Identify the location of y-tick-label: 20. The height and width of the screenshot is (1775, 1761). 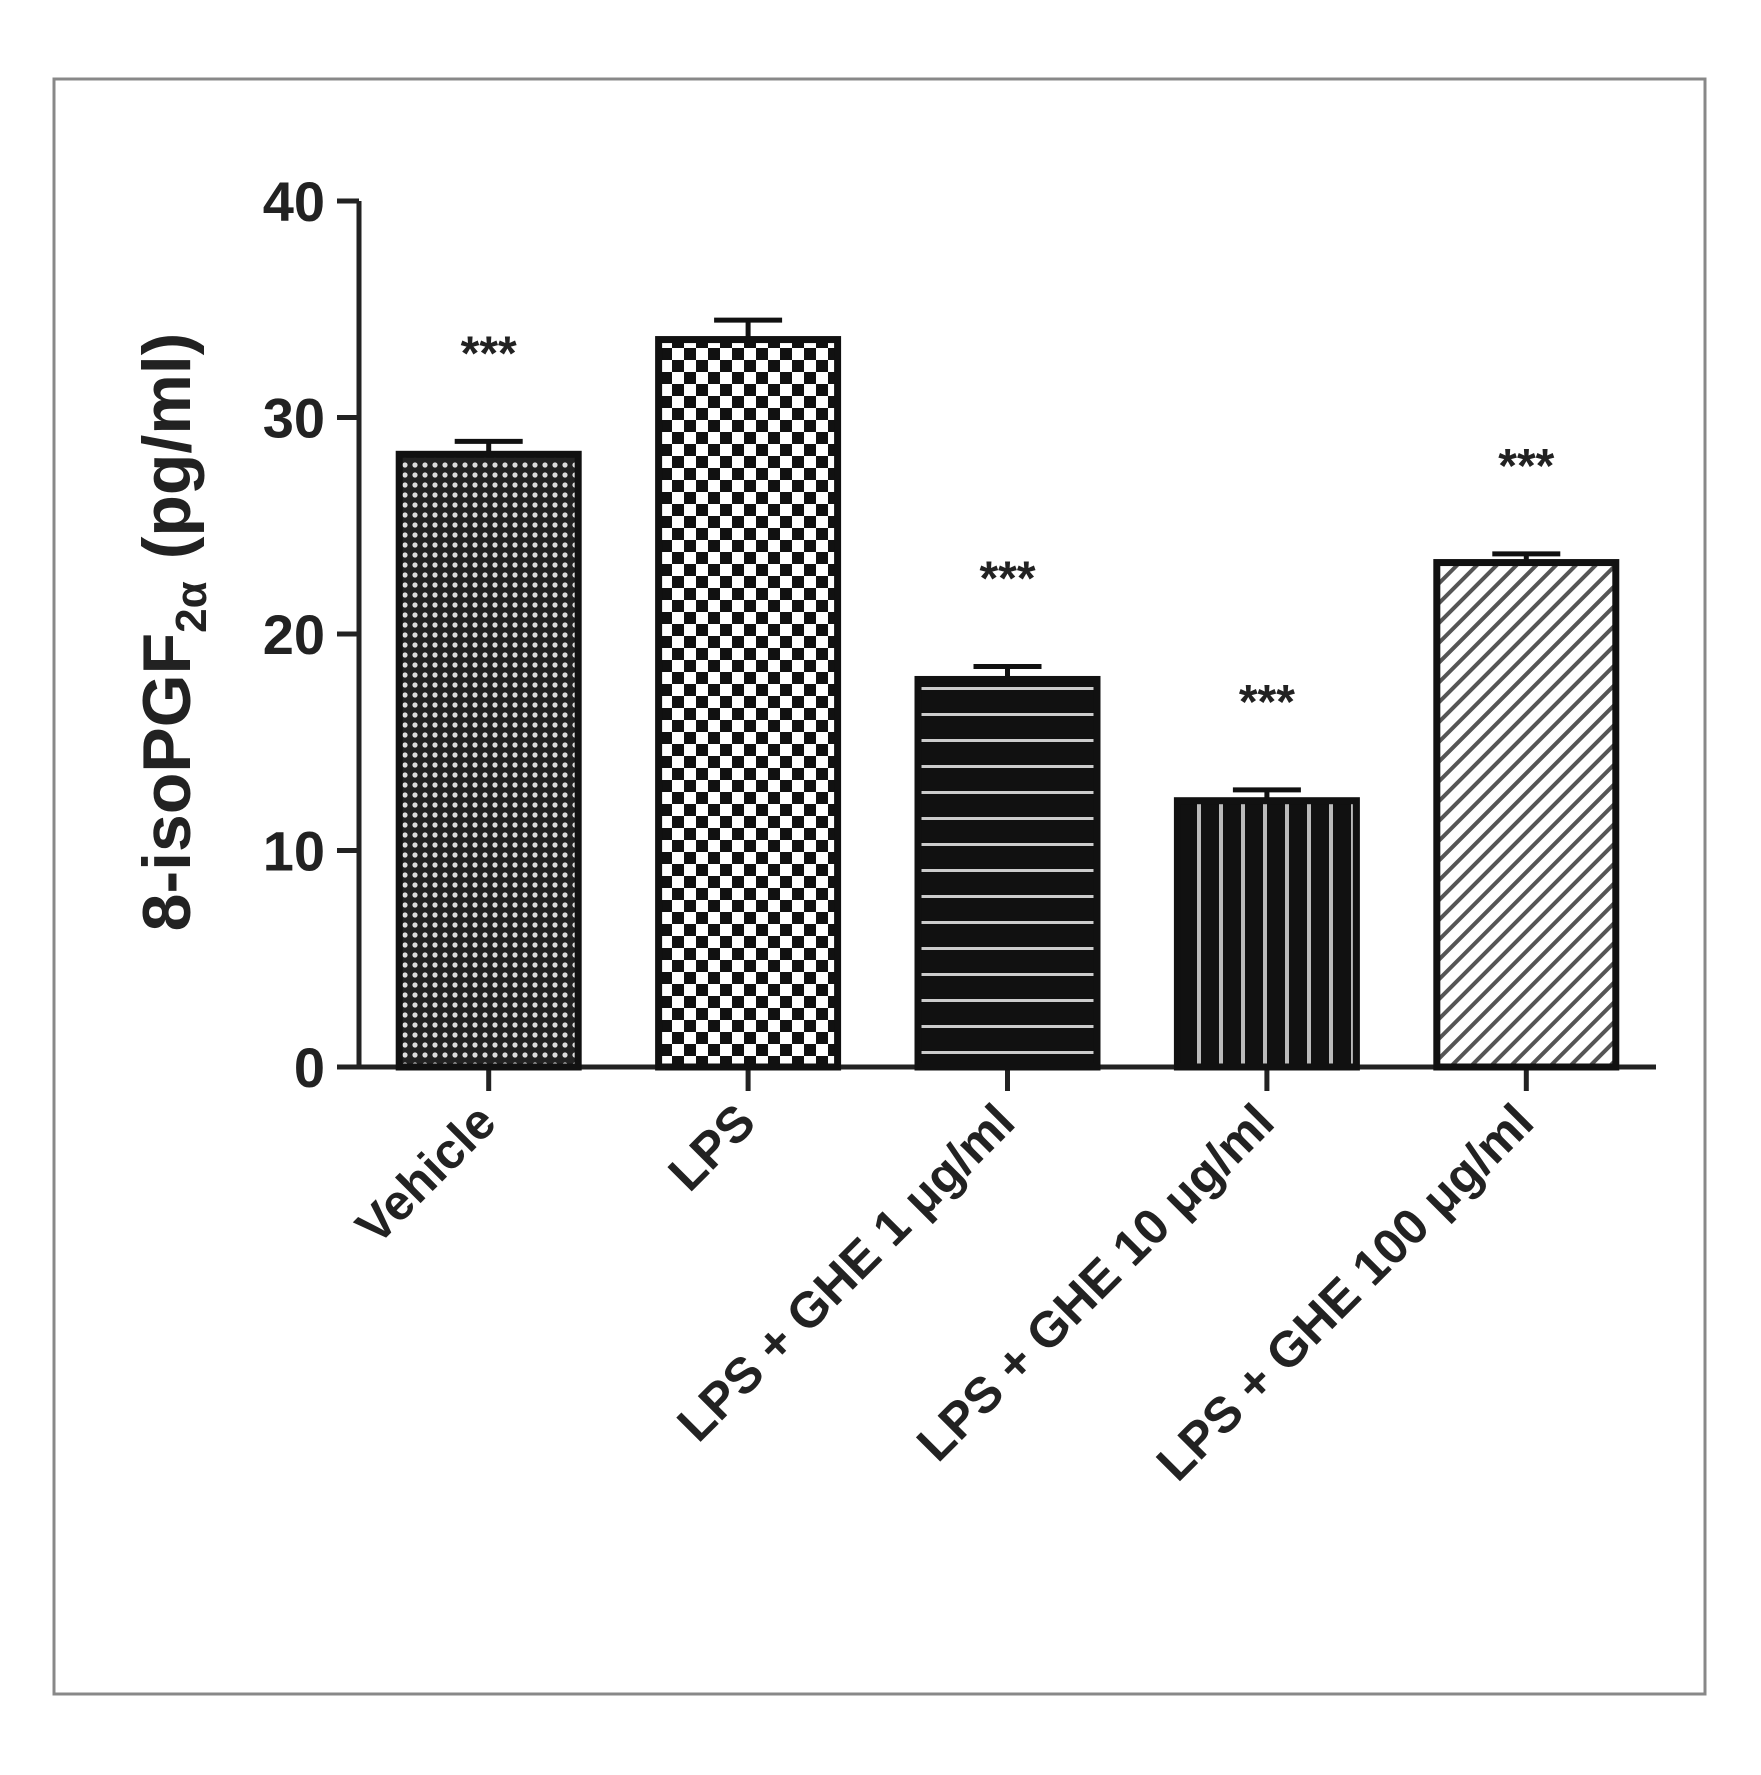
(294, 634).